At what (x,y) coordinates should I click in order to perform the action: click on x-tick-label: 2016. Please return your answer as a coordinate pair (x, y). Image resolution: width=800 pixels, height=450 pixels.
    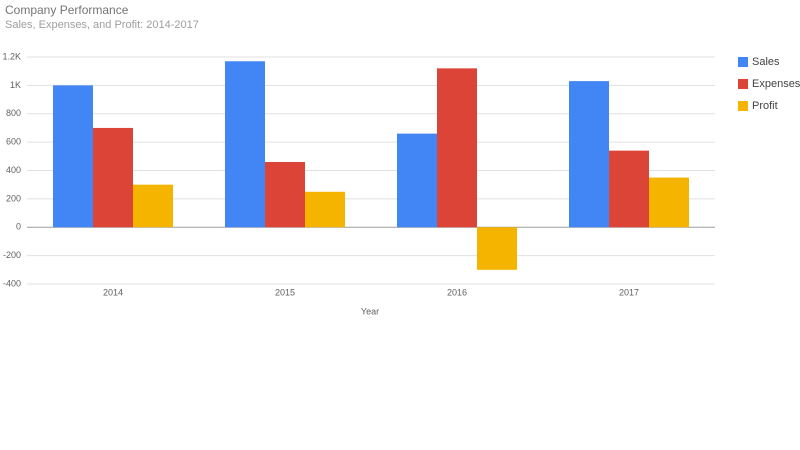
    Looking at the image, I should click on (457, 292).